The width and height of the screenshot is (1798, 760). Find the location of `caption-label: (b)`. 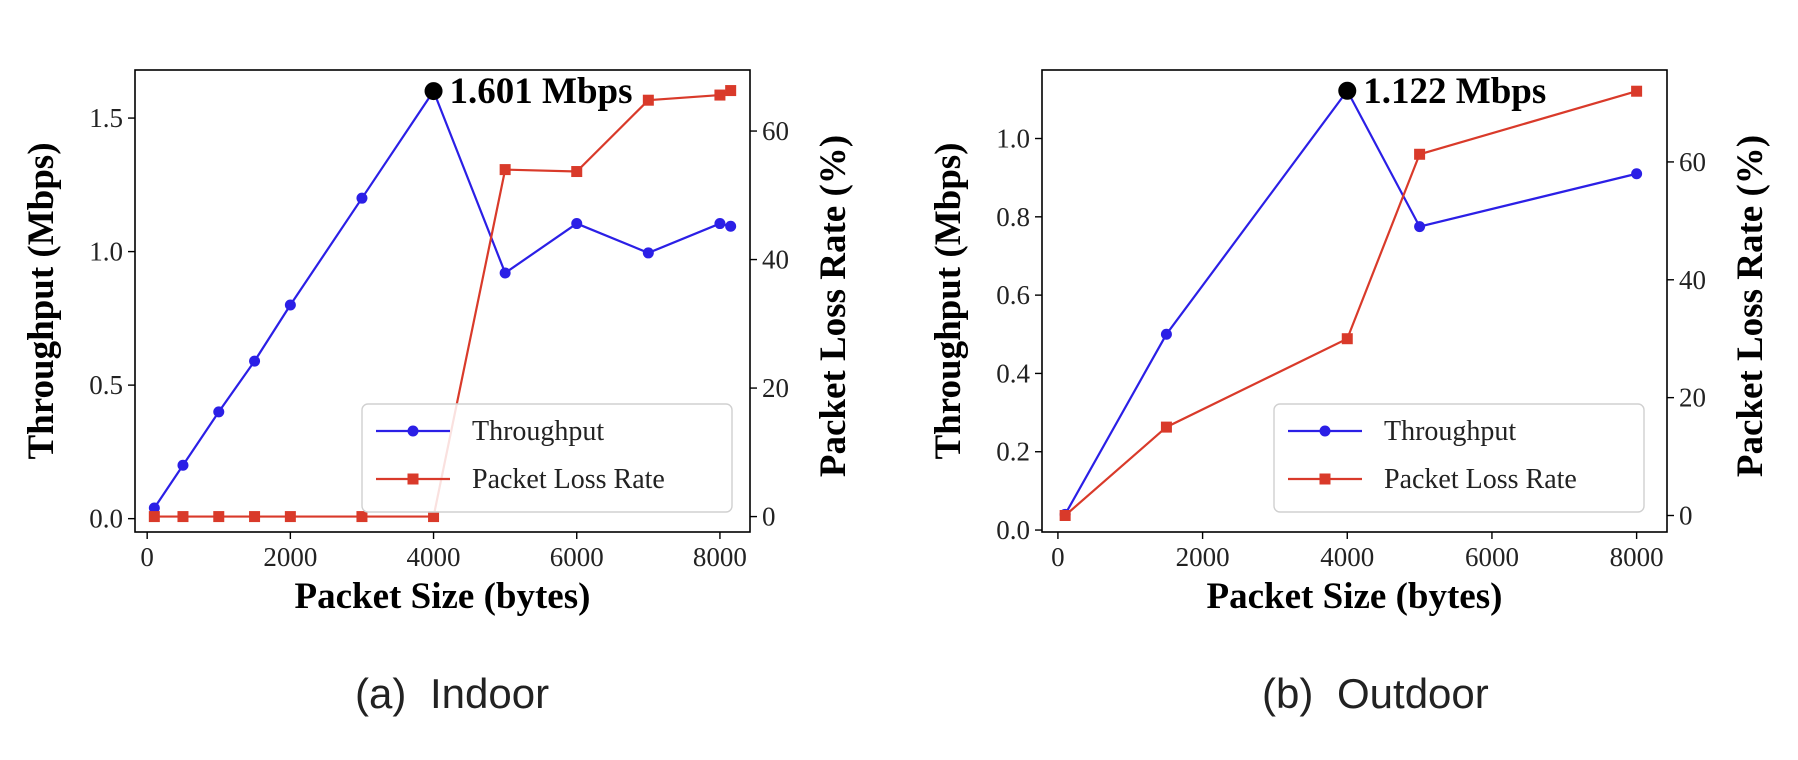

caption-label: (b) is located at coordinates (1287, 693).